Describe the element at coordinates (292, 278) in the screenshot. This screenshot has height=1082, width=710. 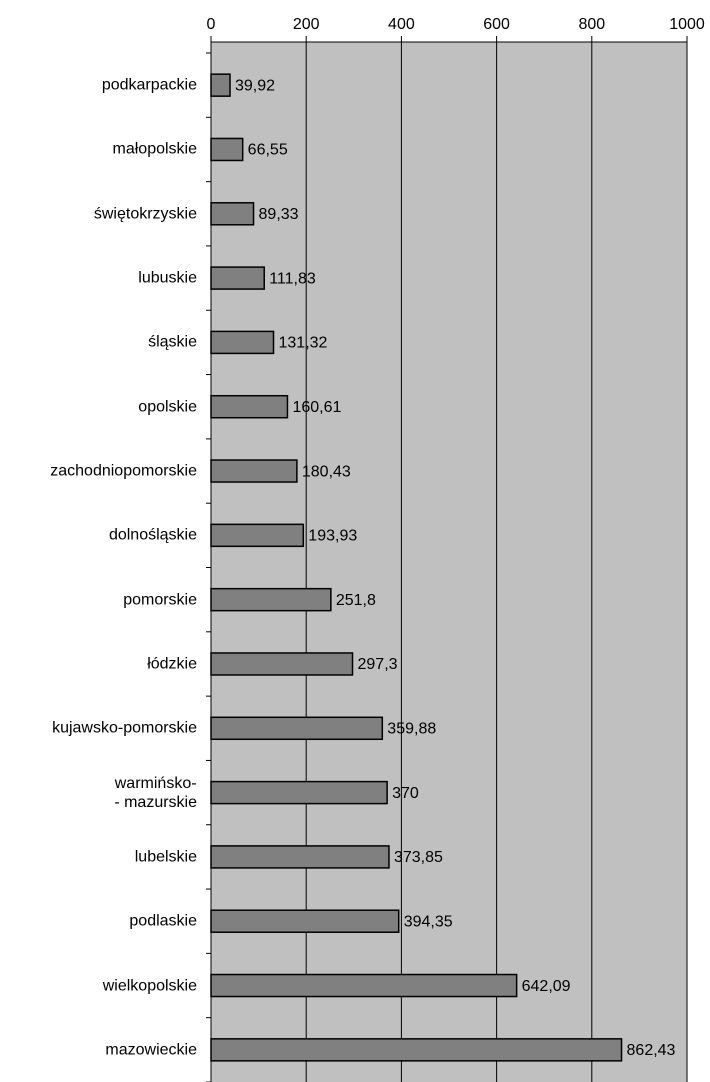
I see `value-label: 111,83` at that location.